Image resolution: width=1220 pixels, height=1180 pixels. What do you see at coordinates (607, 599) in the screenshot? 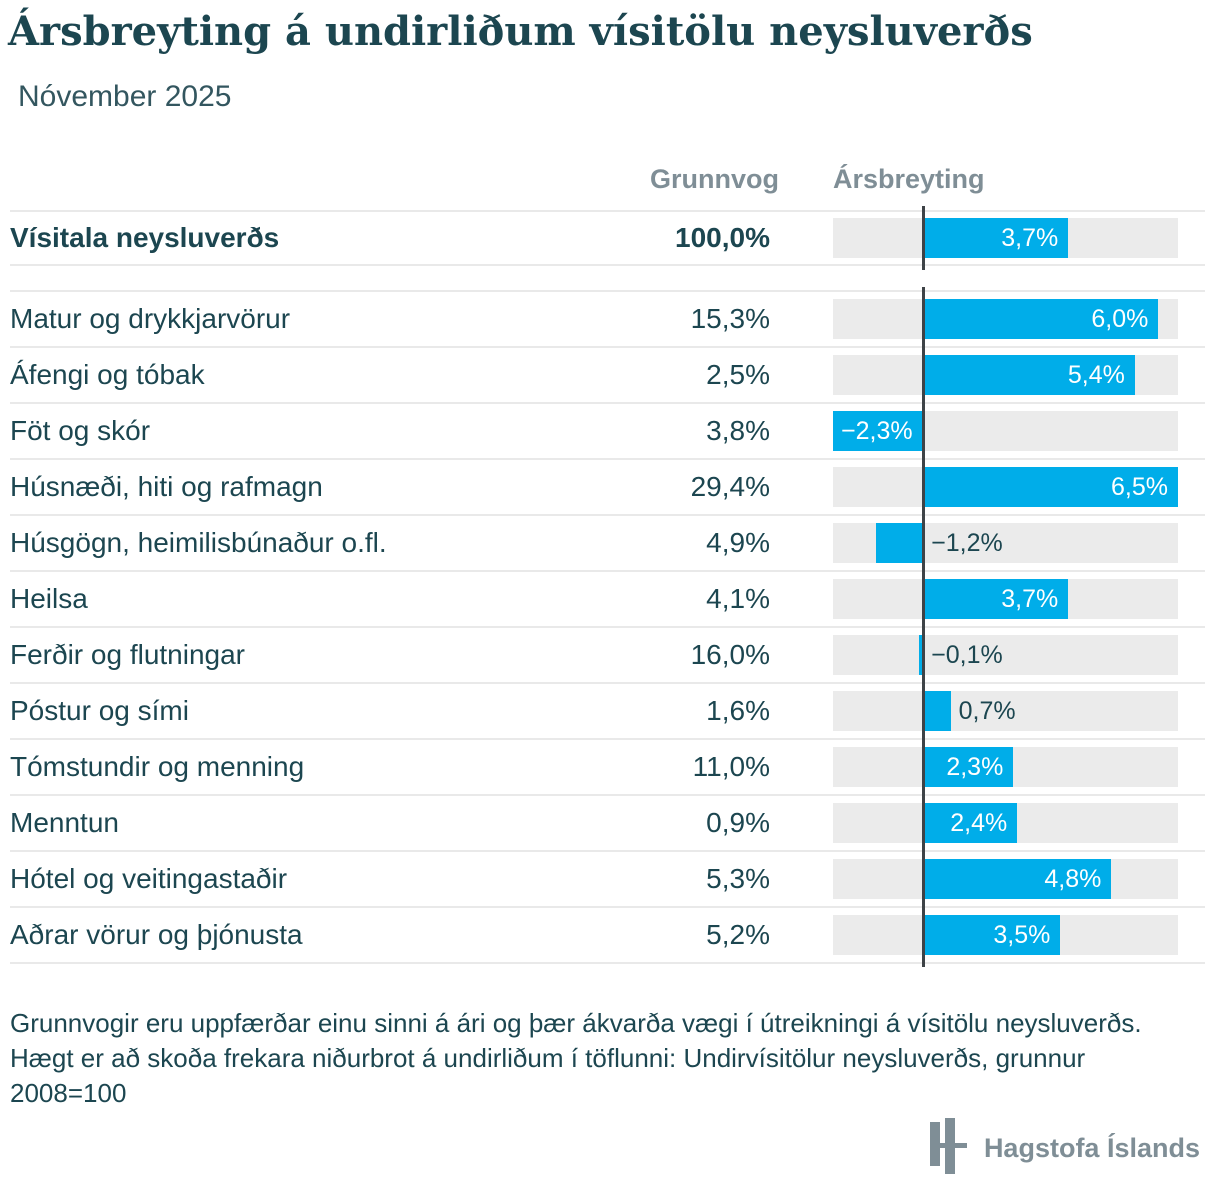
I see `table-row: Heilsa 4,1% 3,7%` at bounding box center [607, 599].